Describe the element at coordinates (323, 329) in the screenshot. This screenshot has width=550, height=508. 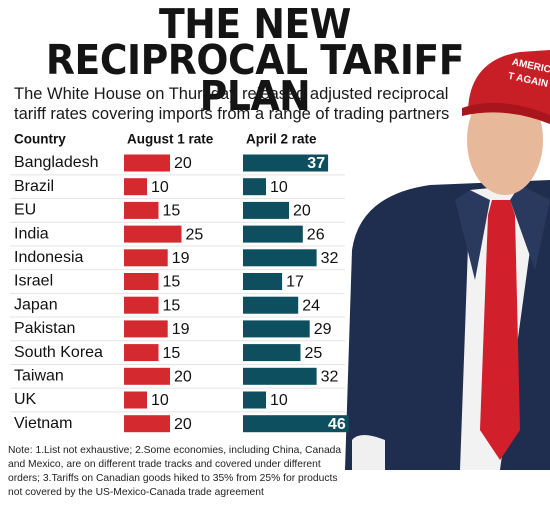
I see `value-label: 29` at that location.